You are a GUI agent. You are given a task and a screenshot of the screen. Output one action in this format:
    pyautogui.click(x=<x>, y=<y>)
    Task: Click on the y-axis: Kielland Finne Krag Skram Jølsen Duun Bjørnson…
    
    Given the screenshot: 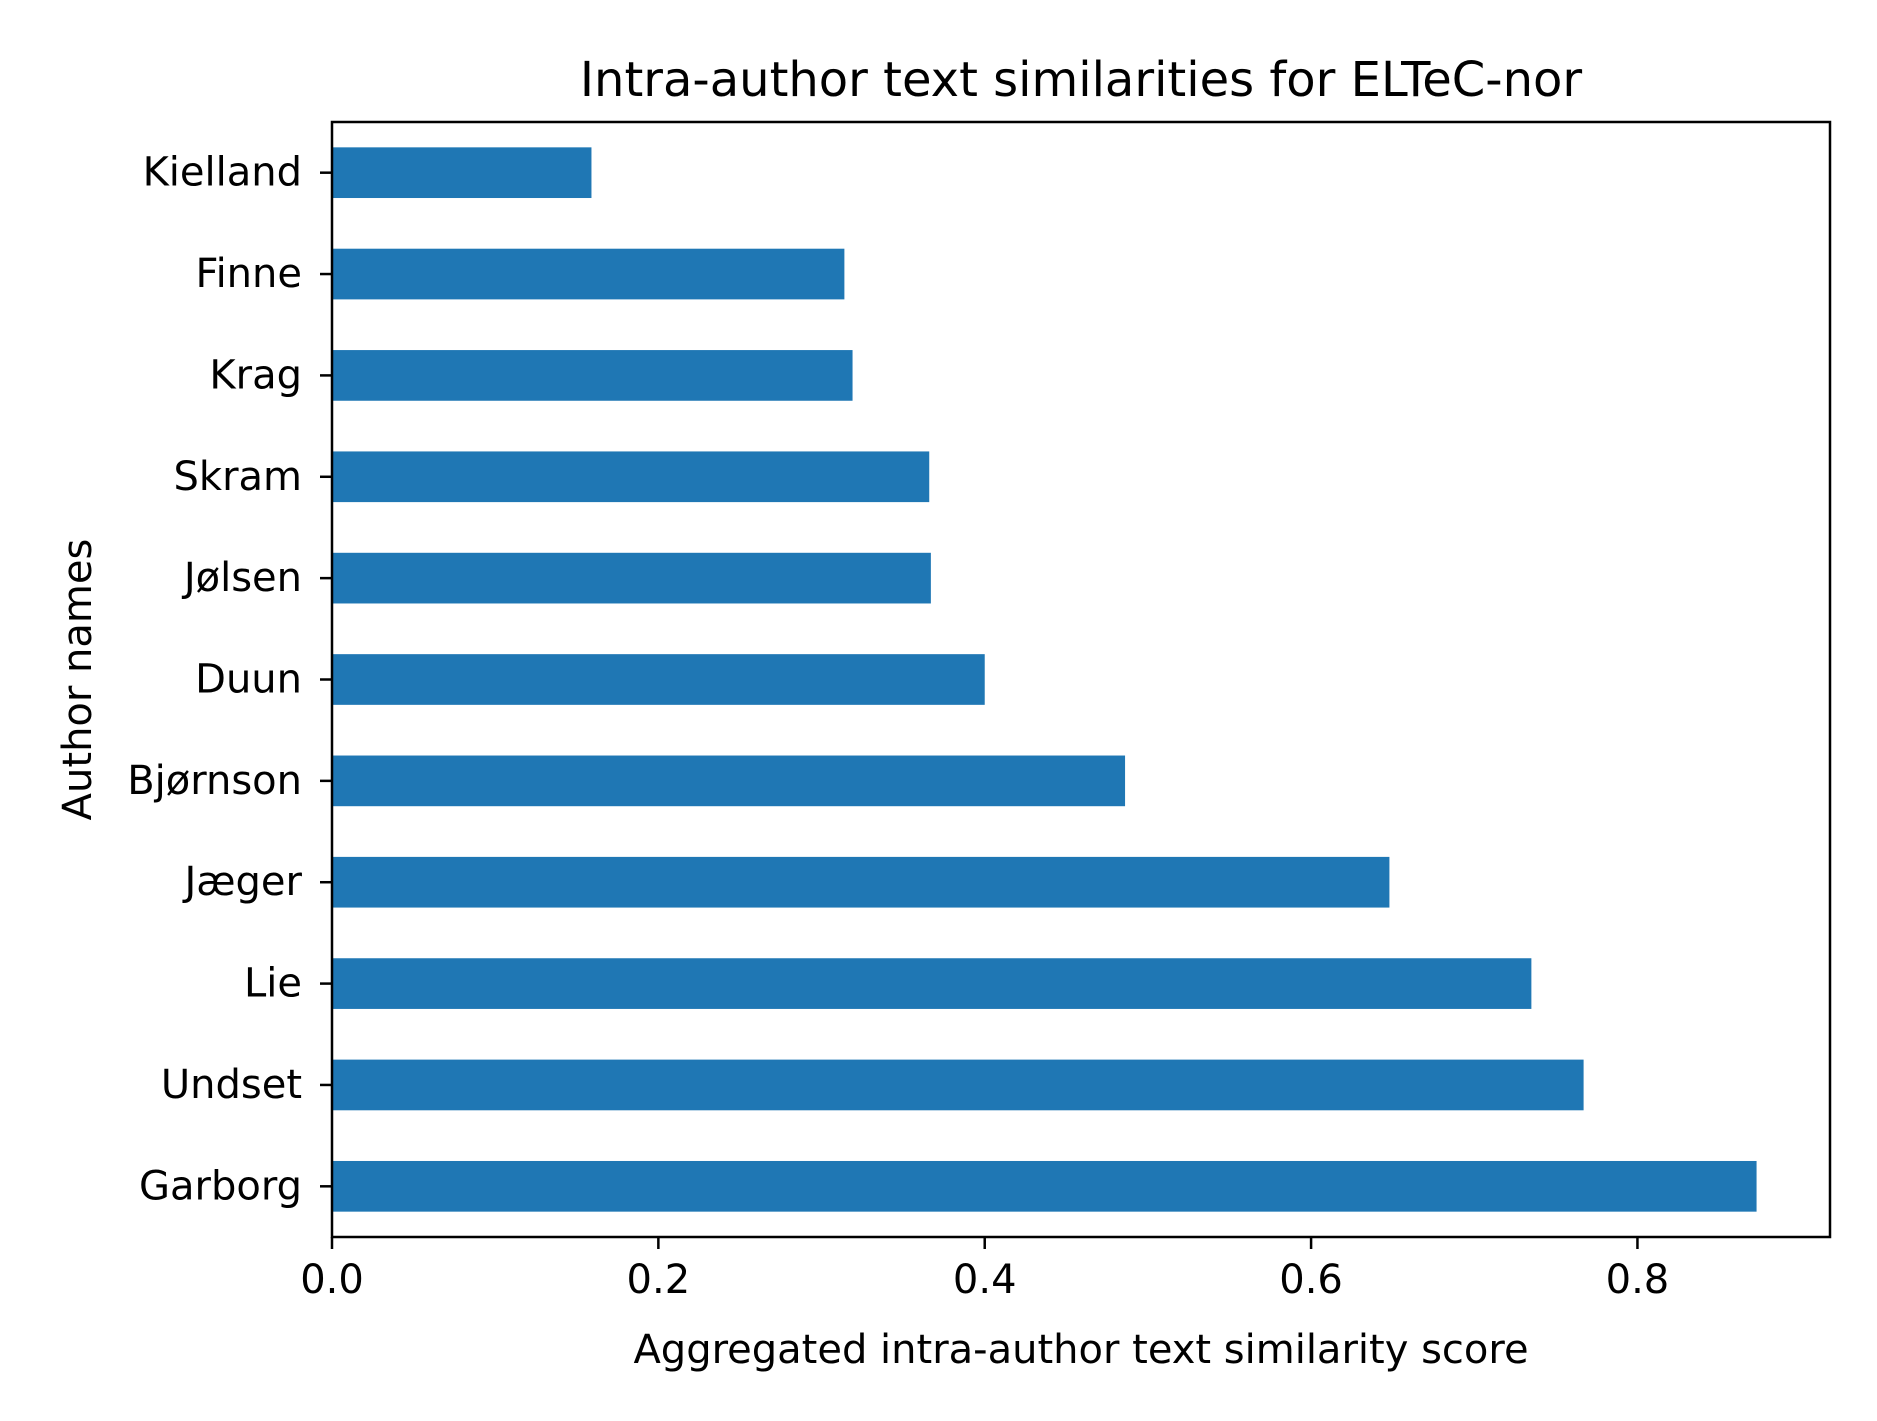 What is the action you would take?
    pyautogui.click(x=229, y=679)
    